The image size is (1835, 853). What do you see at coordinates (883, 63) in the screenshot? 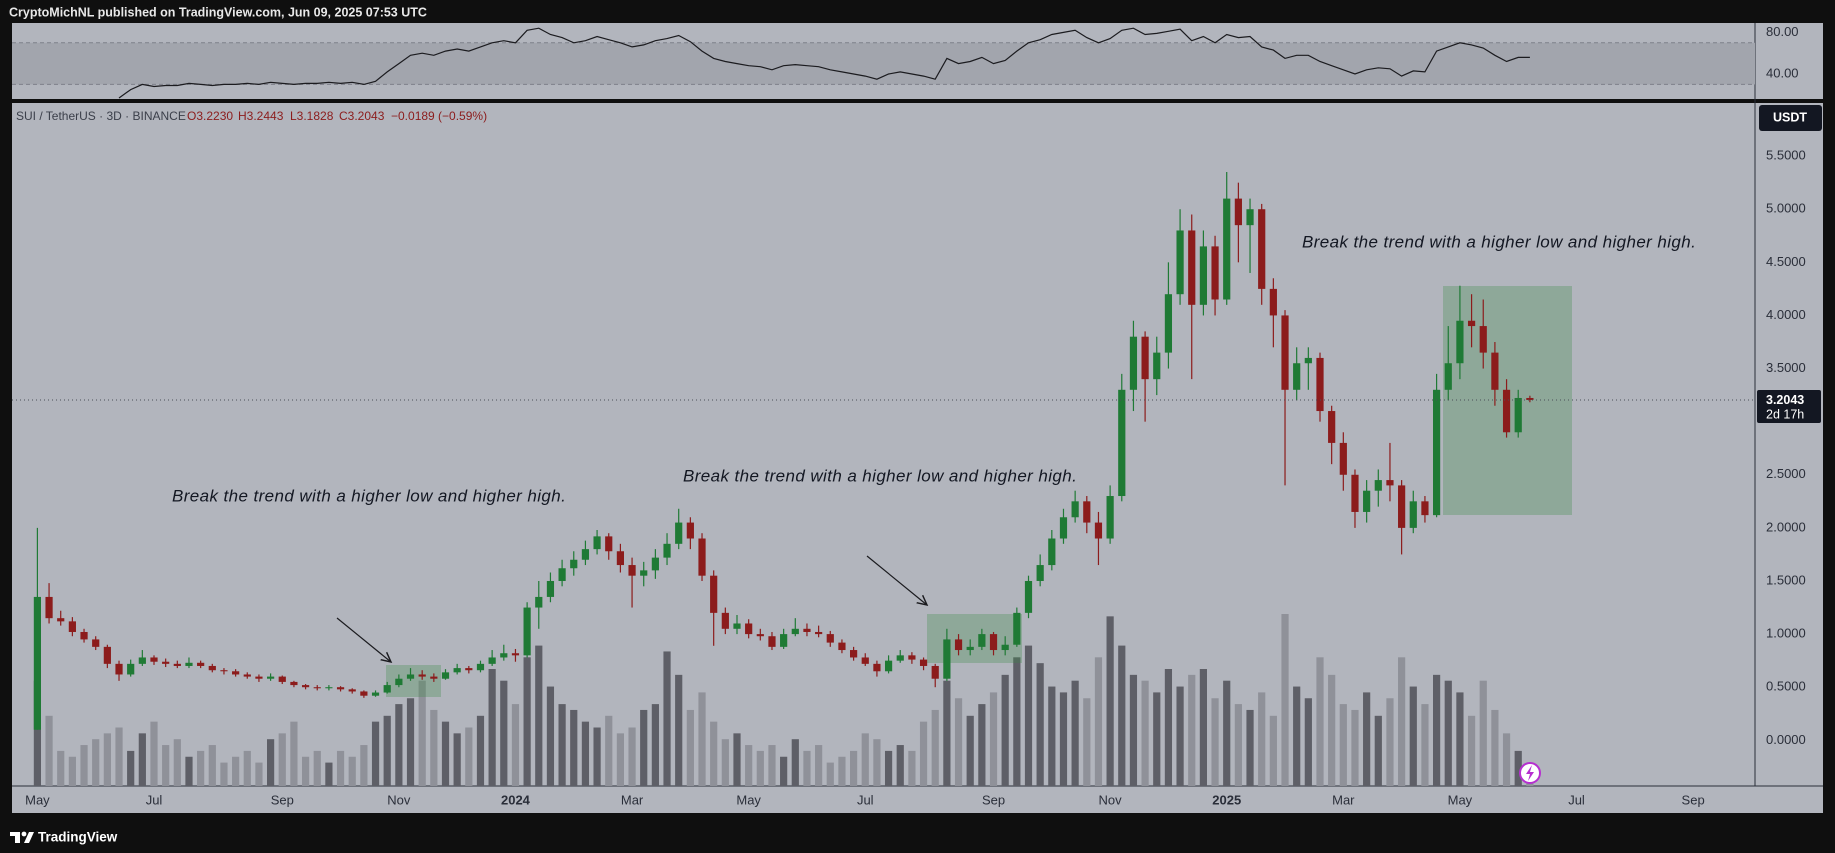
I see `rsi-band` at bounding box center [883, 63].